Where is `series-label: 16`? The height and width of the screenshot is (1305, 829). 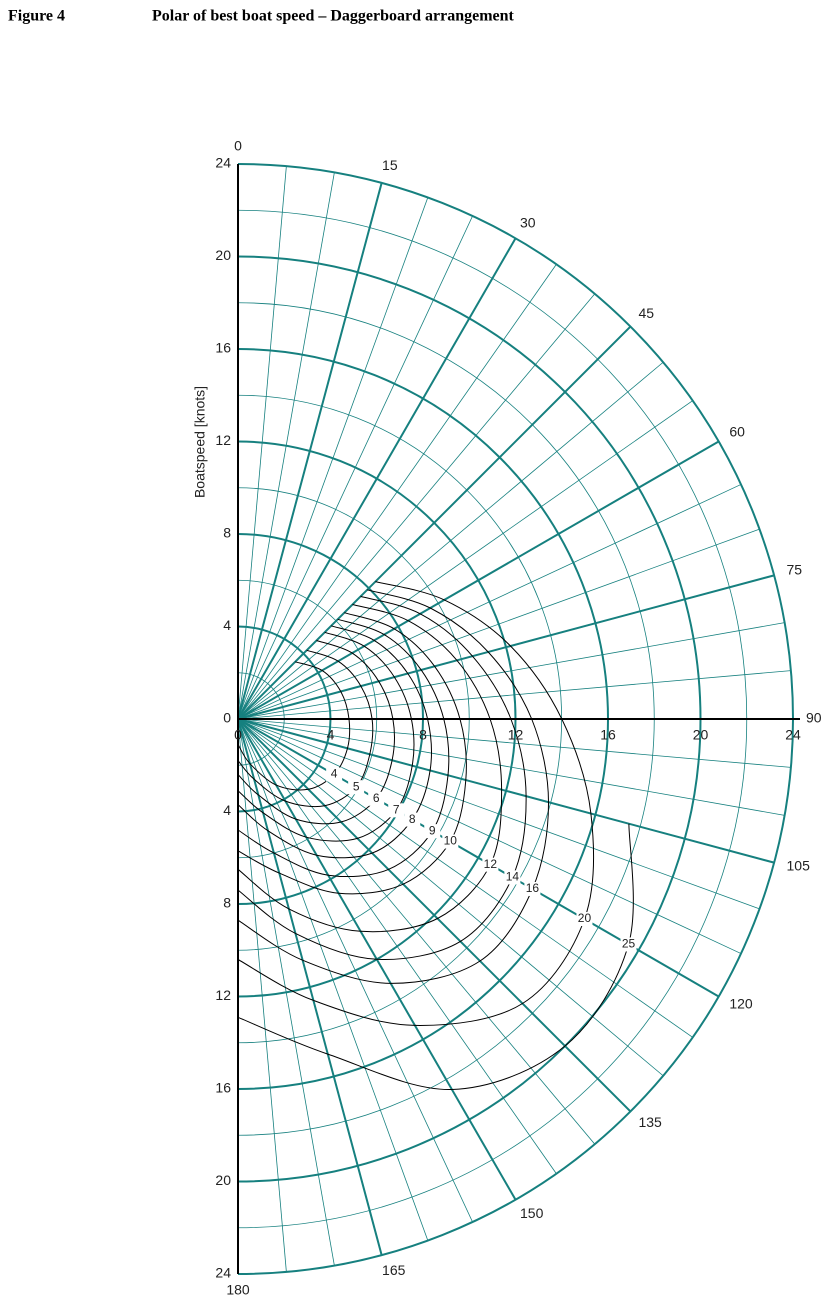
series-label: 16 is located at coordinates (533, 888).